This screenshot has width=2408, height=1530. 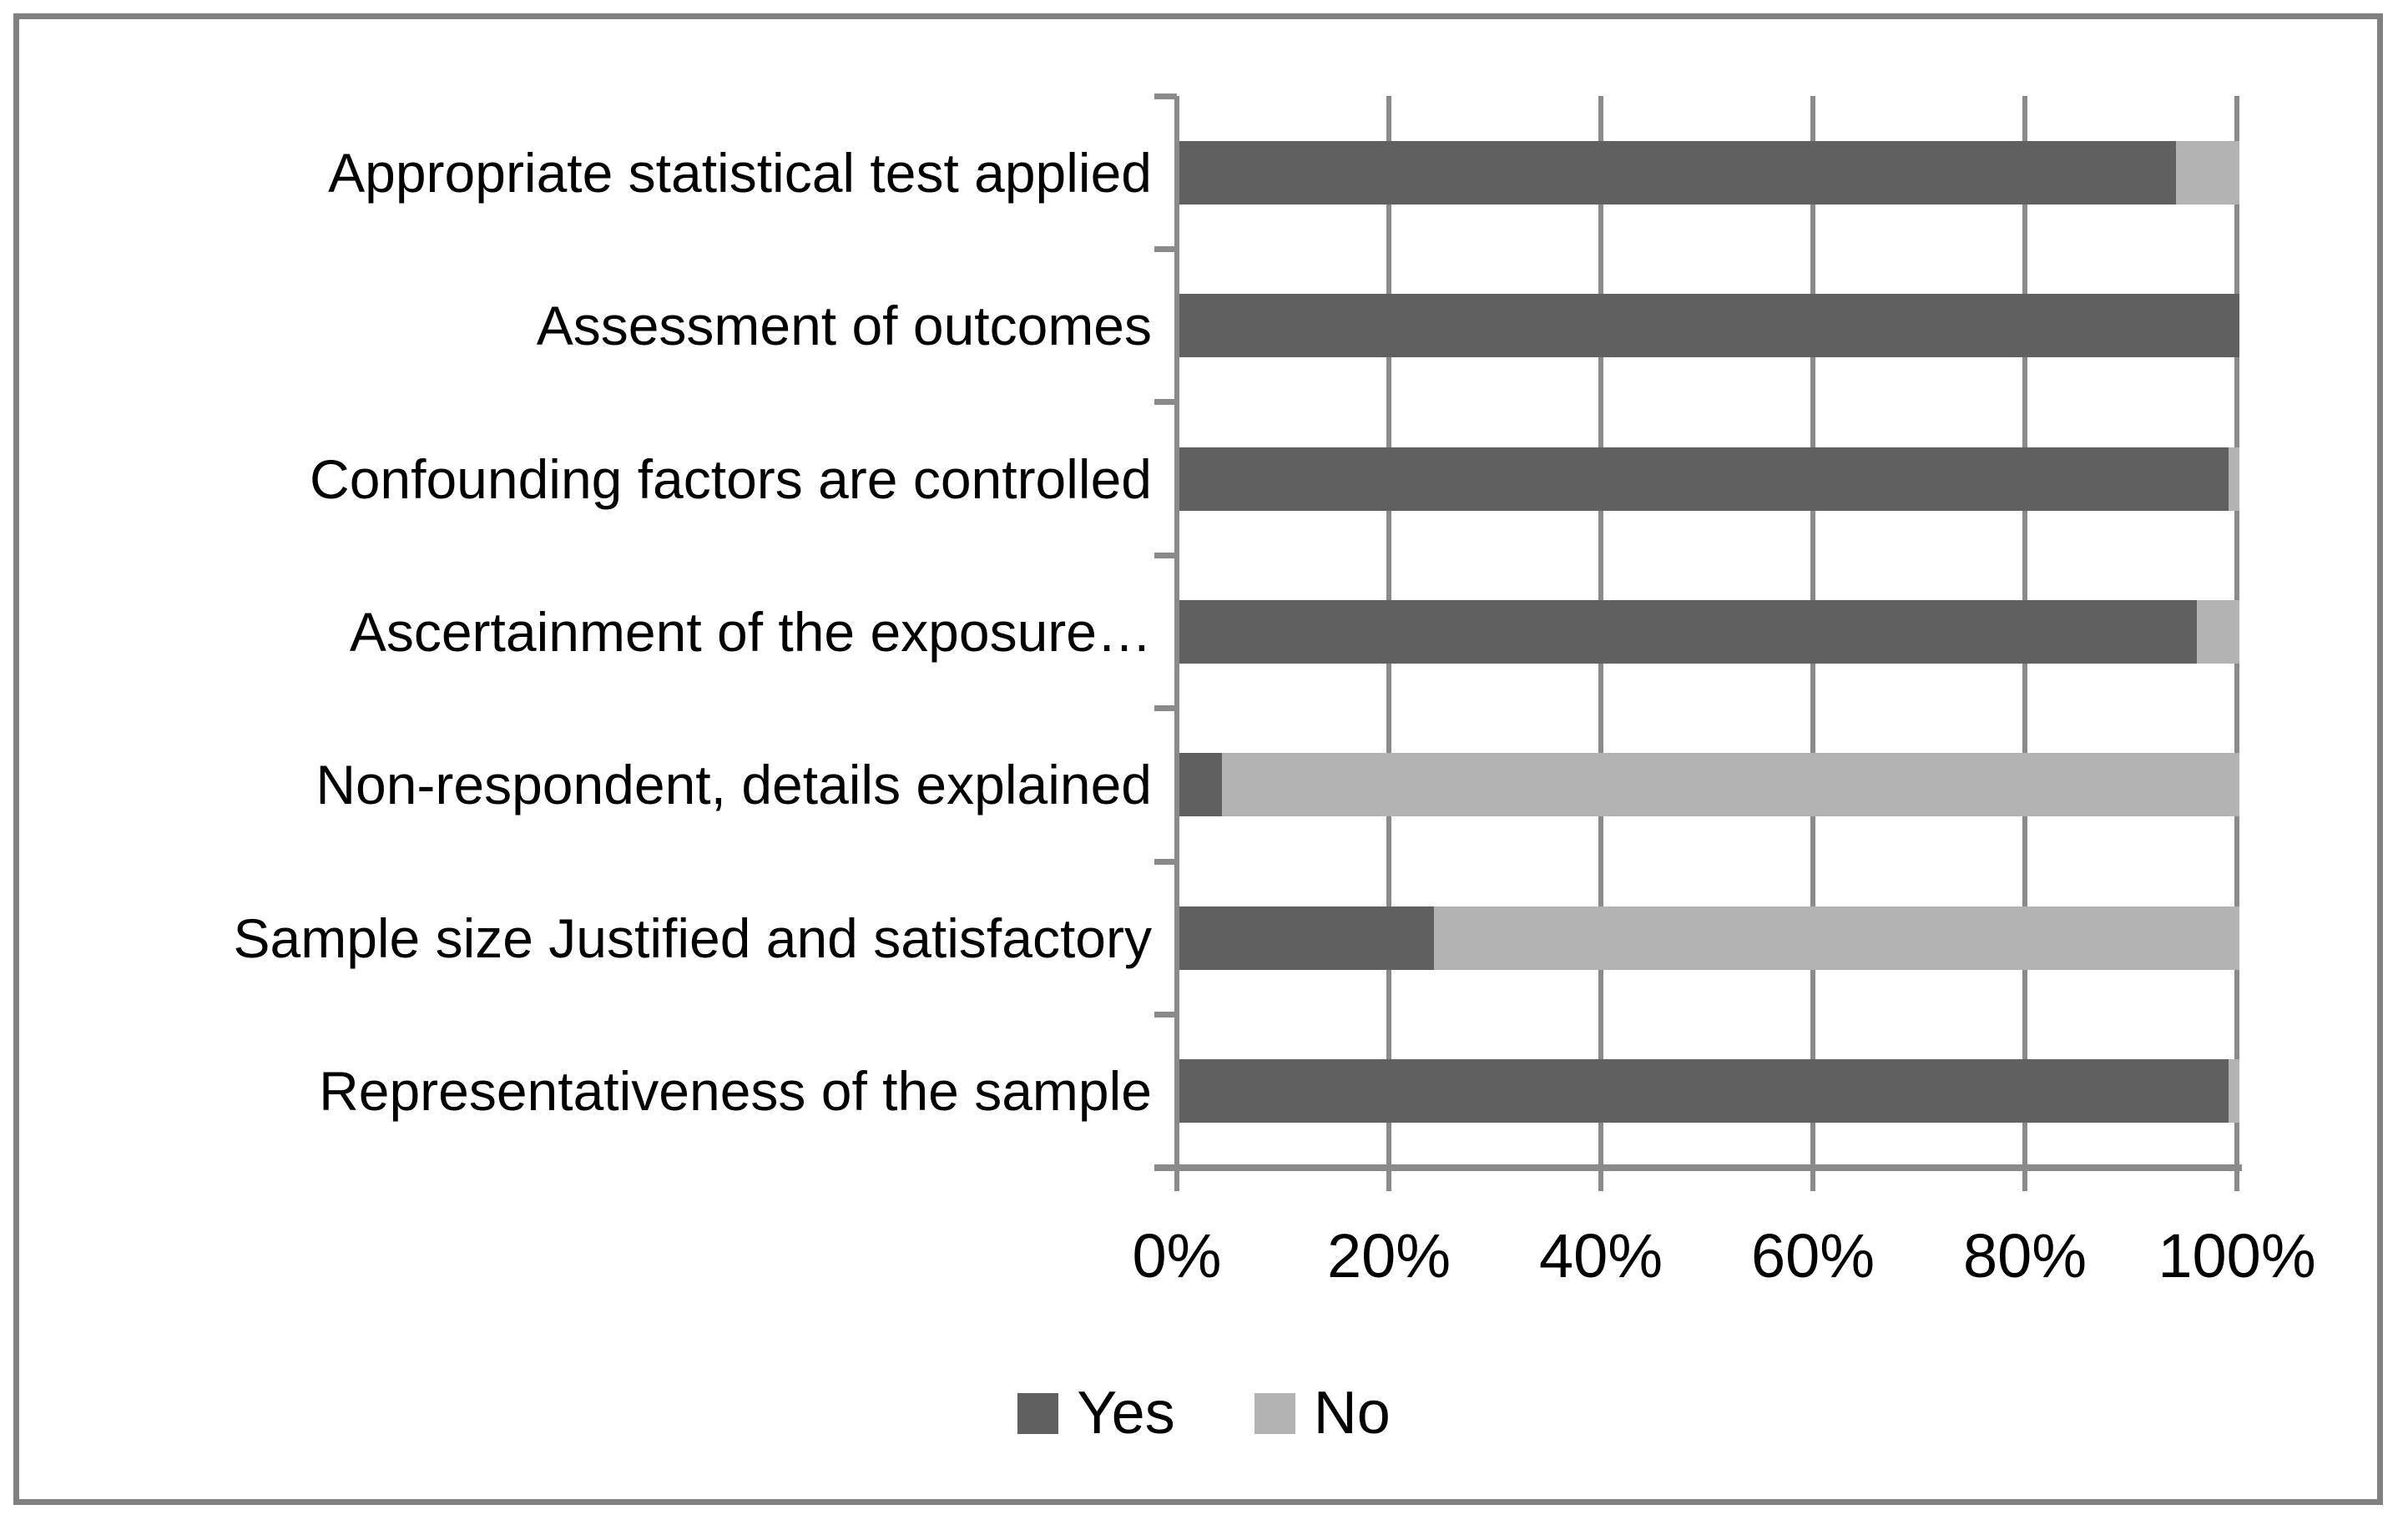 What do you see at coordinates (1274, 1413) in the screenshot?
I see `legend-swatch-no` at bounding box center [1274, 1413].